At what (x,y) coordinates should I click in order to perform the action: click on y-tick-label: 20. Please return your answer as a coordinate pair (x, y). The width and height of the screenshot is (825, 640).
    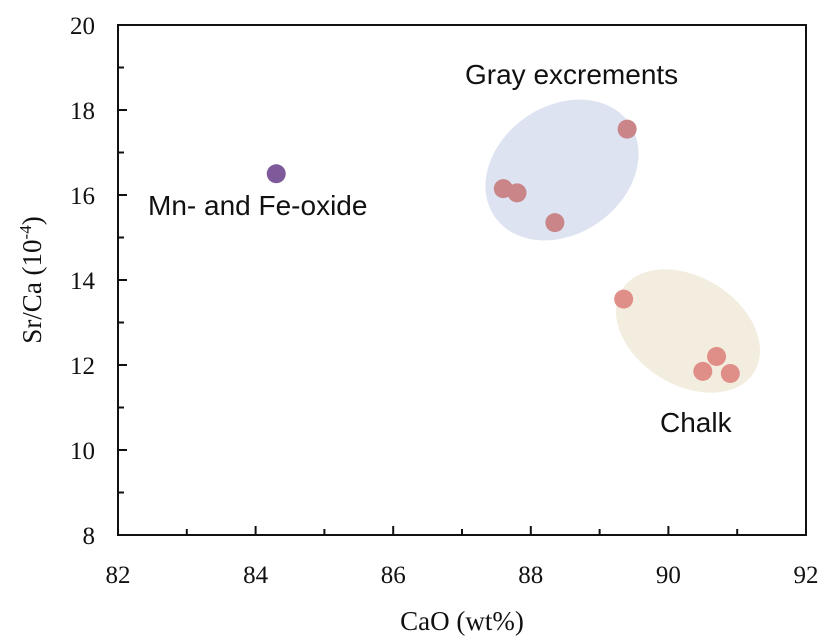
    Looking at the image, I should click on (82, 26).